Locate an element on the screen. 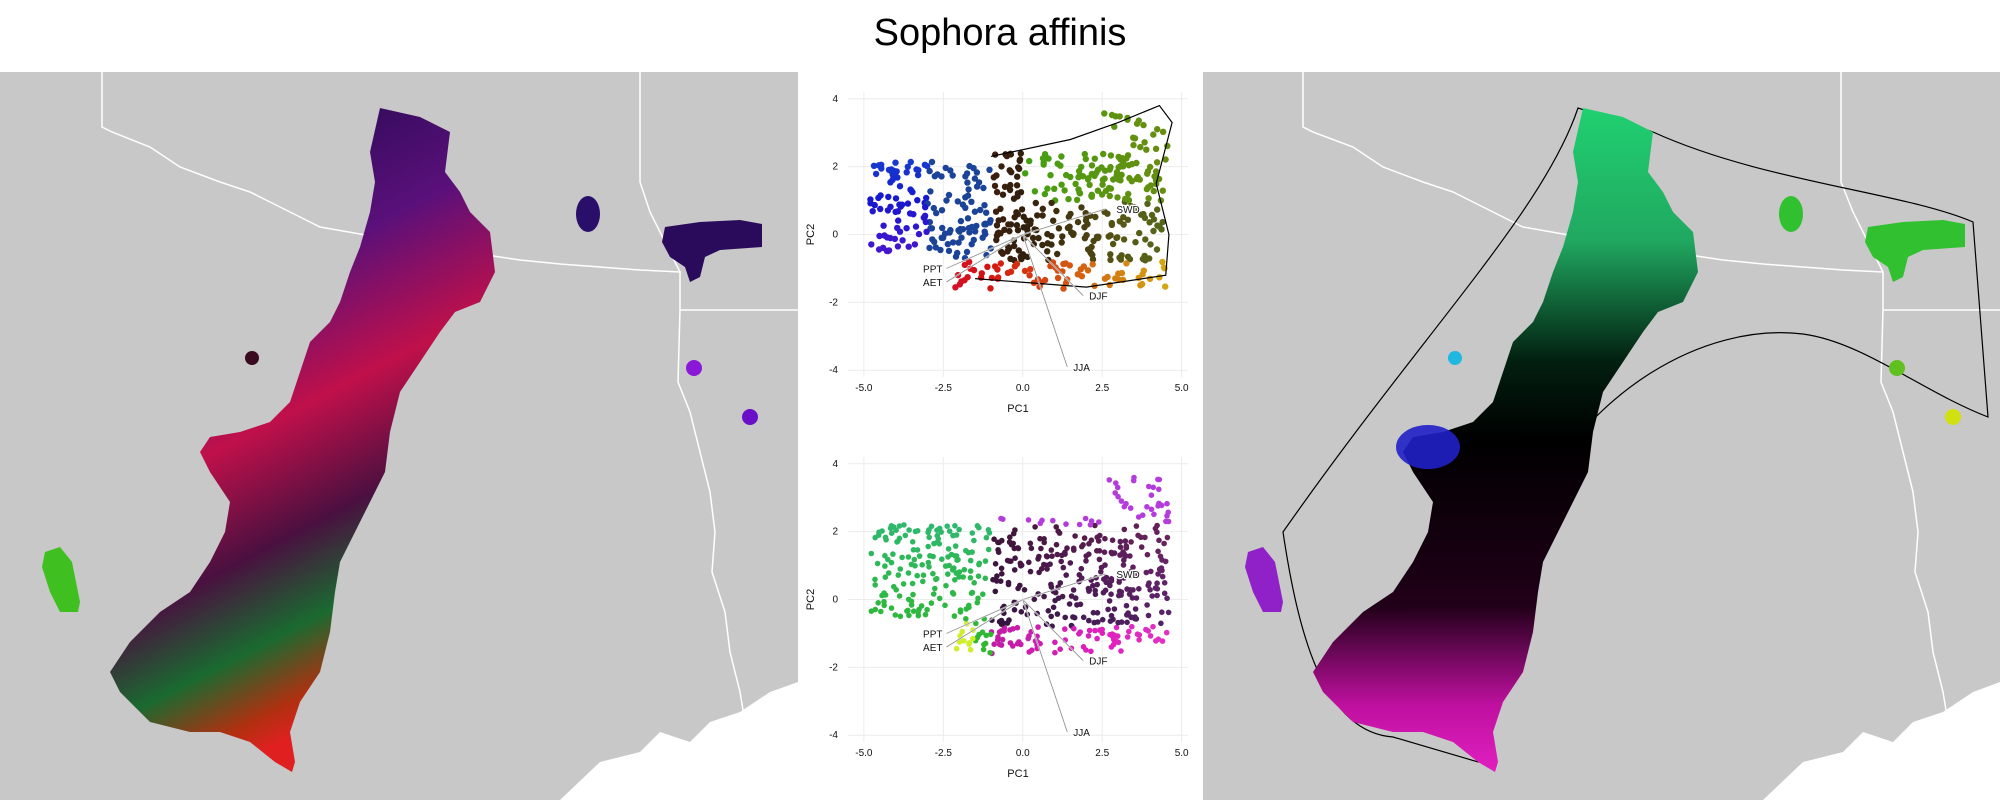 The height and width of the screenshot is (800, 2000). x-tick-label: 2.5 is located at coordinates (1102, 753).